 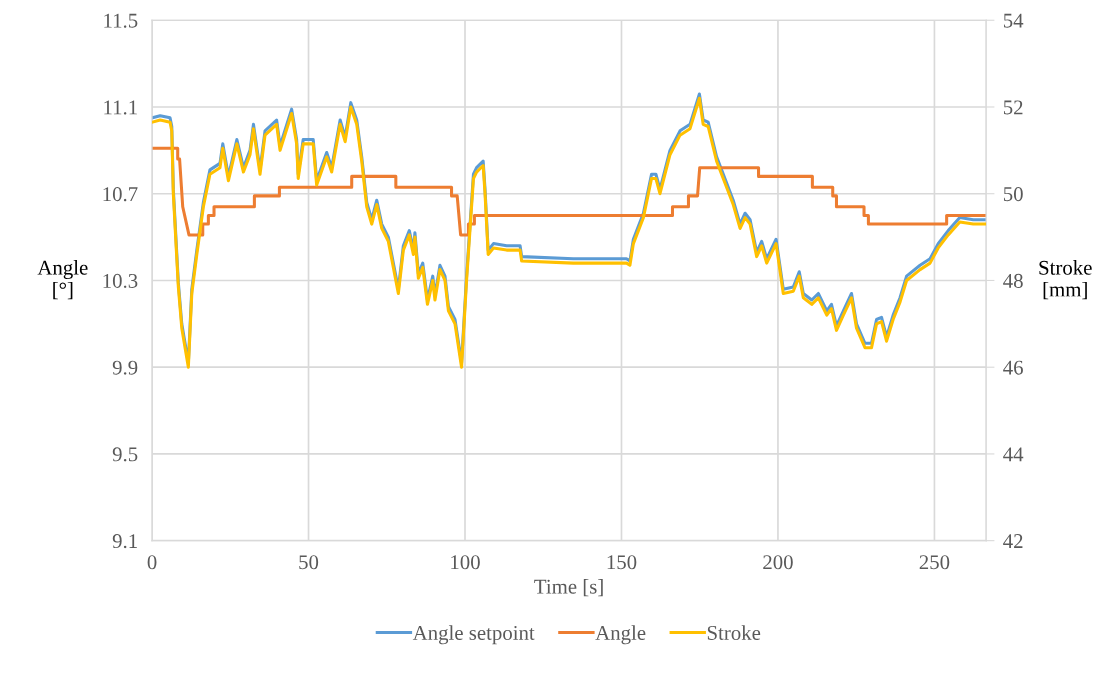 I want to click on y-tick-label: 10.3, so click(x=120, y=280).